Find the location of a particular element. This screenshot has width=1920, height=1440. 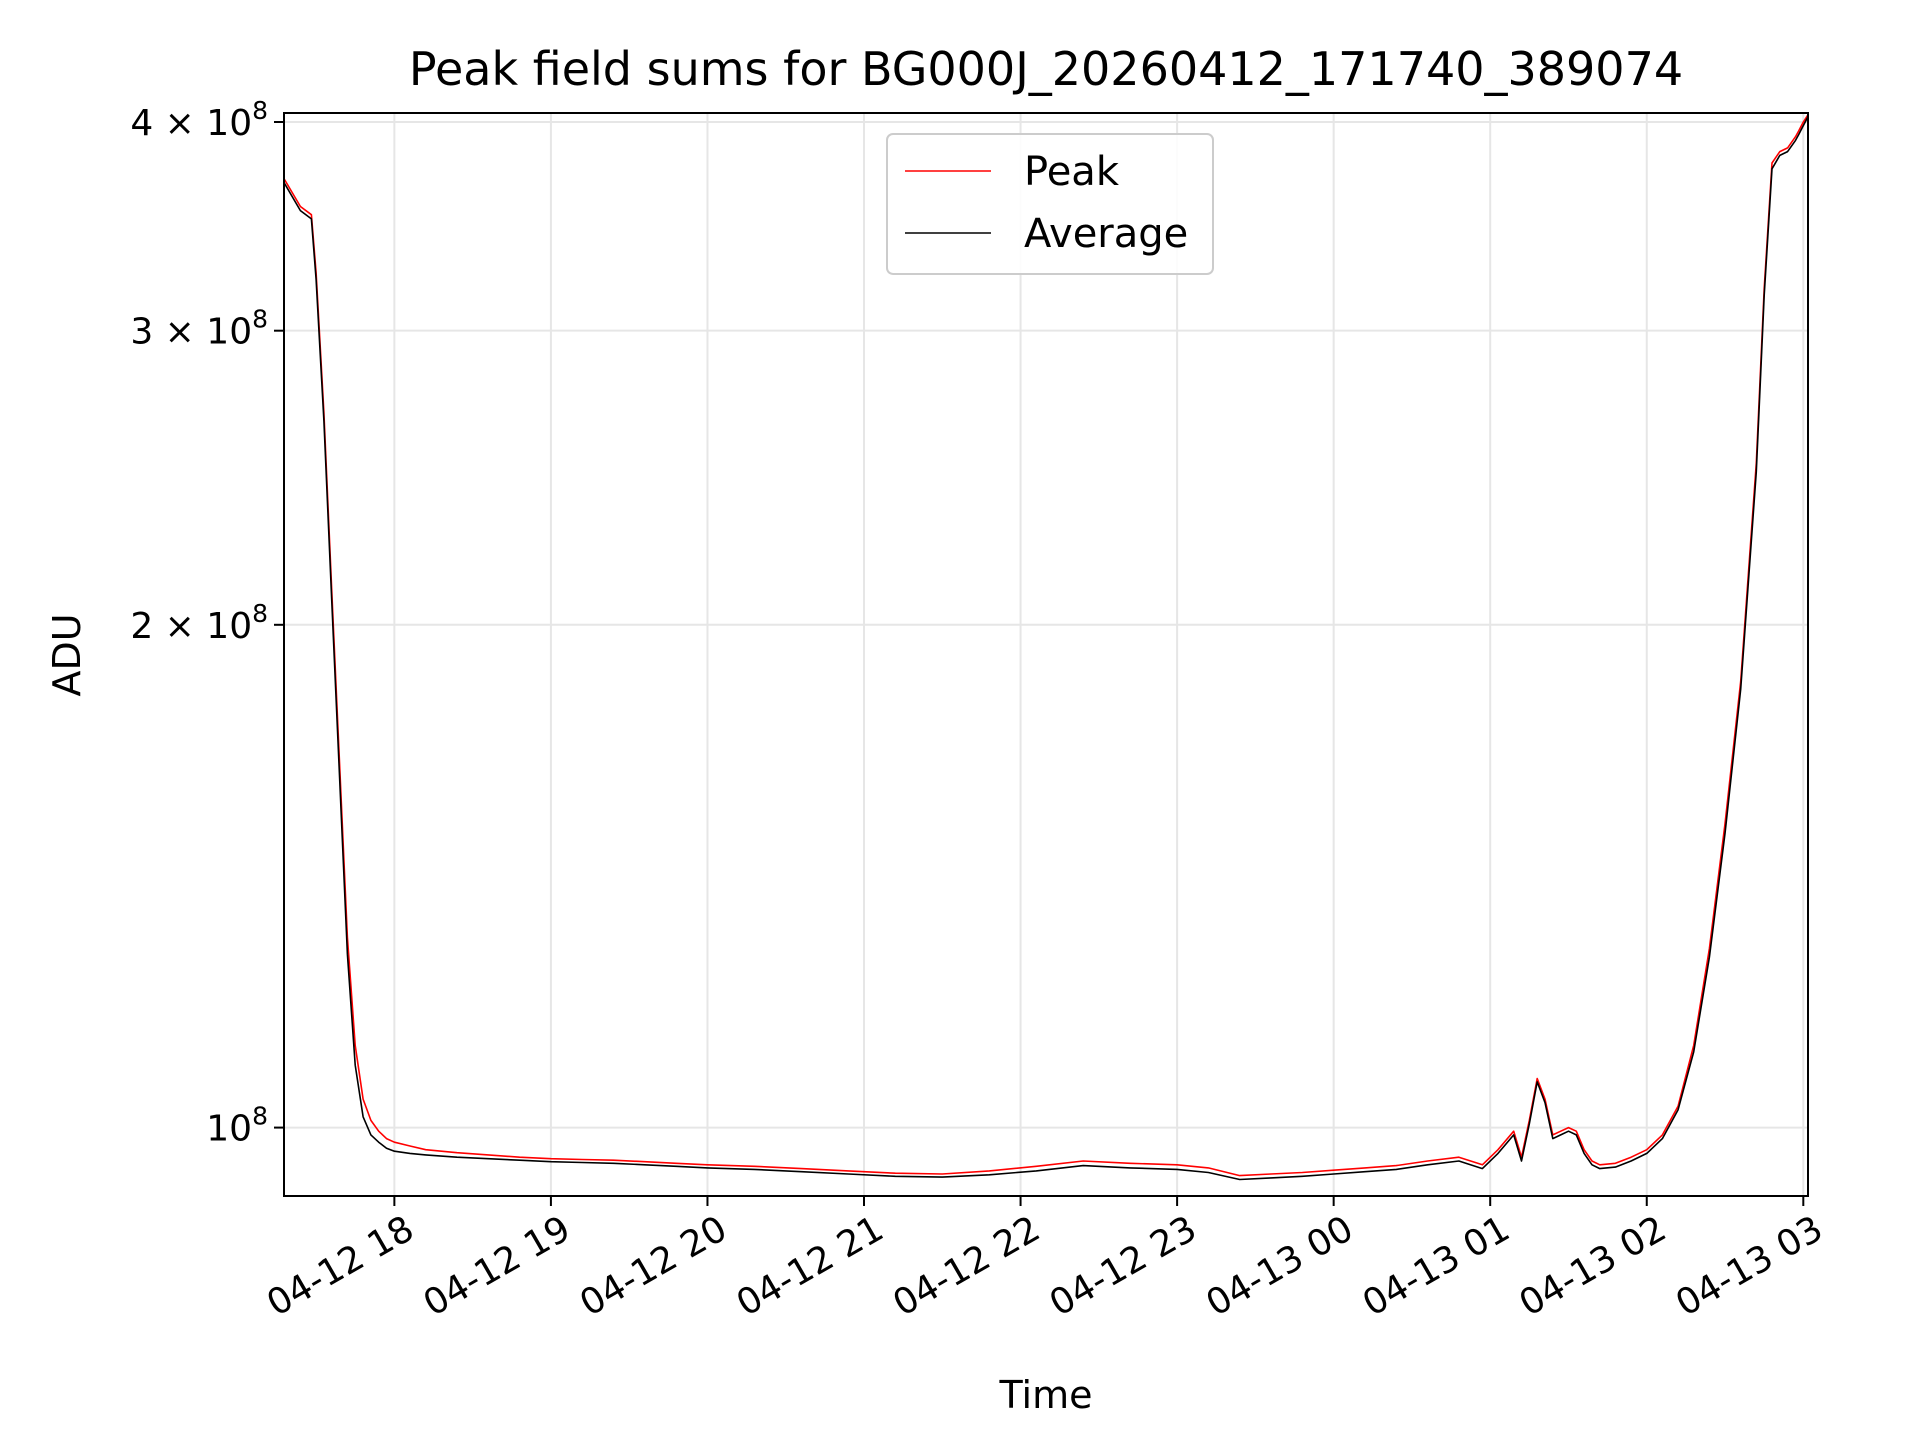

legend-box is located at coordinates (1050, 204).